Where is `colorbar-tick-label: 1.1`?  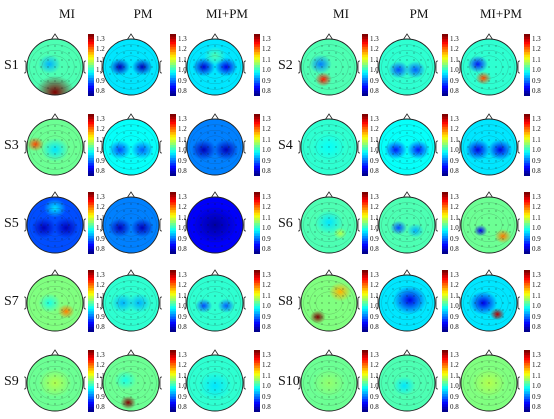
colorbar-tick-label: 1.1 is located at coordinates (100, 139).